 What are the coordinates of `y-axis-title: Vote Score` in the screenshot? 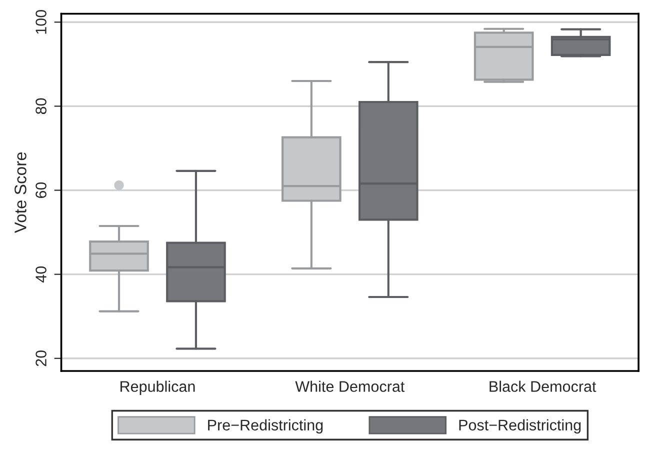 It's located at (20, 193).